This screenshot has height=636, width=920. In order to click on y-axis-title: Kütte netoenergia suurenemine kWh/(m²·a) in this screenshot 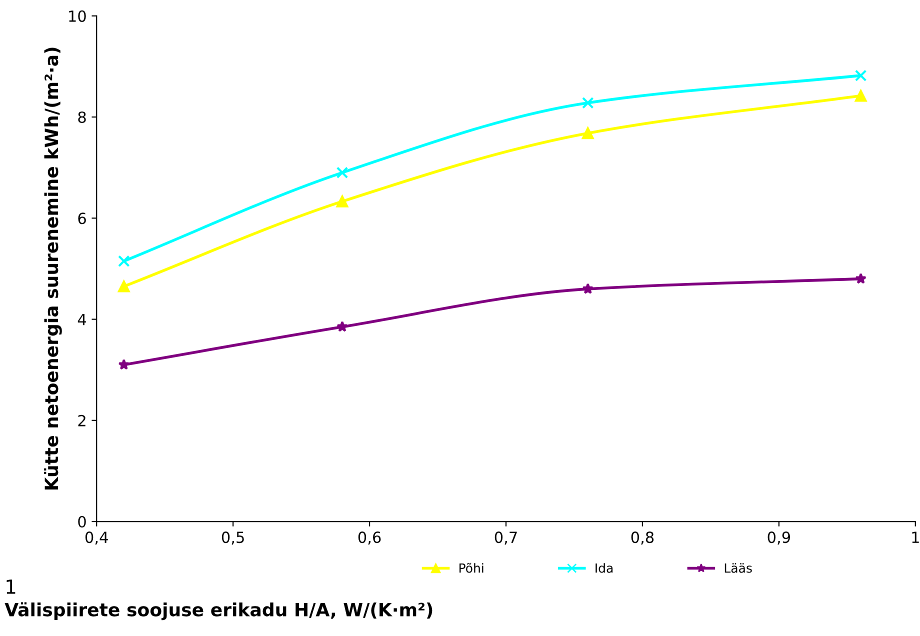, I will do `click(53, 269)`.